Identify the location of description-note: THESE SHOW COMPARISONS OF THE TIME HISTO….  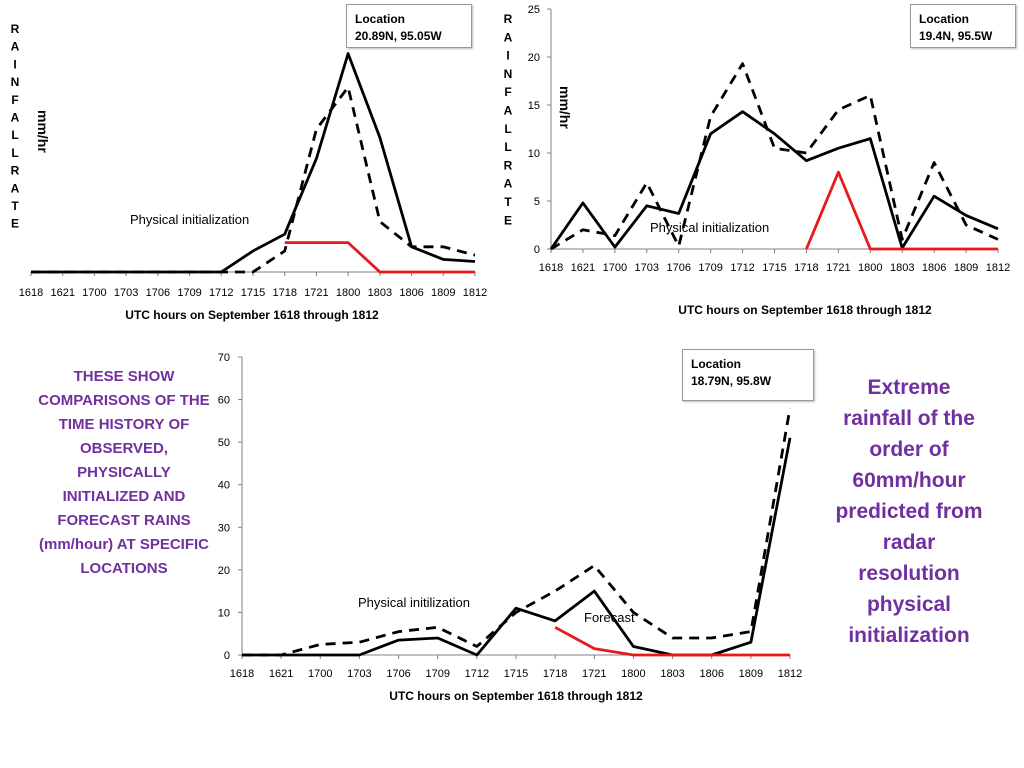
(124, 472).